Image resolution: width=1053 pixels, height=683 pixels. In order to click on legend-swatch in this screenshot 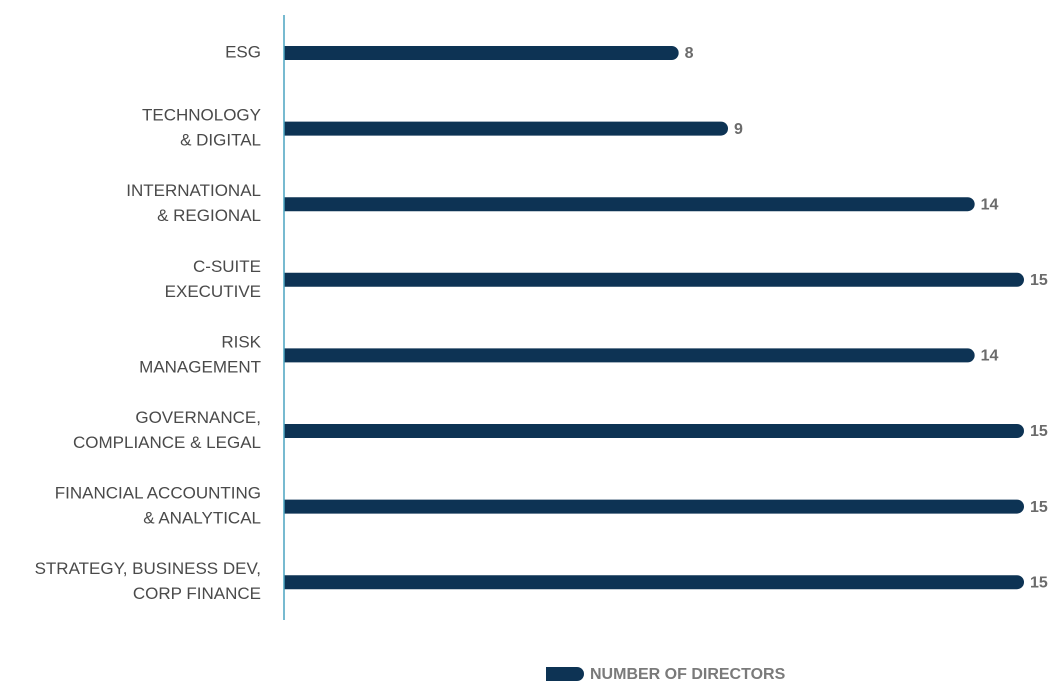, I will do `click(565, 674)`.